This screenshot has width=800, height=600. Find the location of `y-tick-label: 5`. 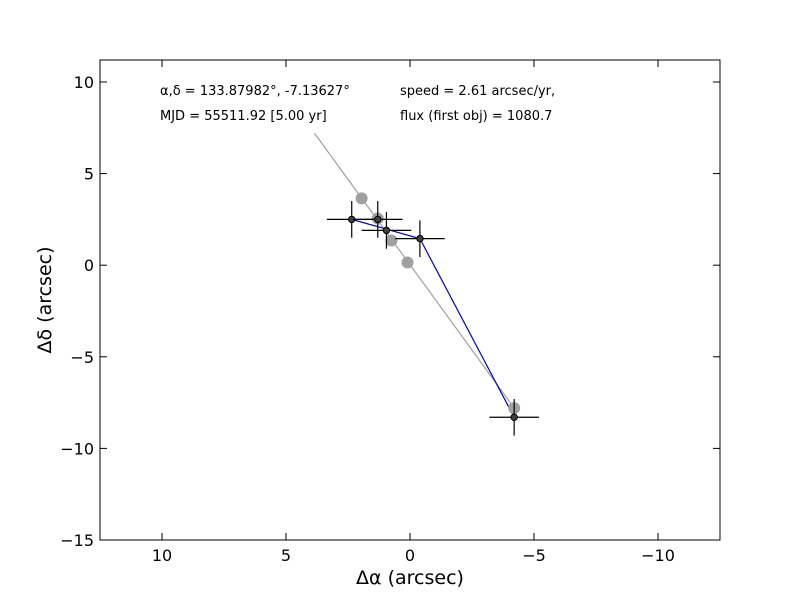

y-tick-label: 5 is located at coordinates (89, 174).